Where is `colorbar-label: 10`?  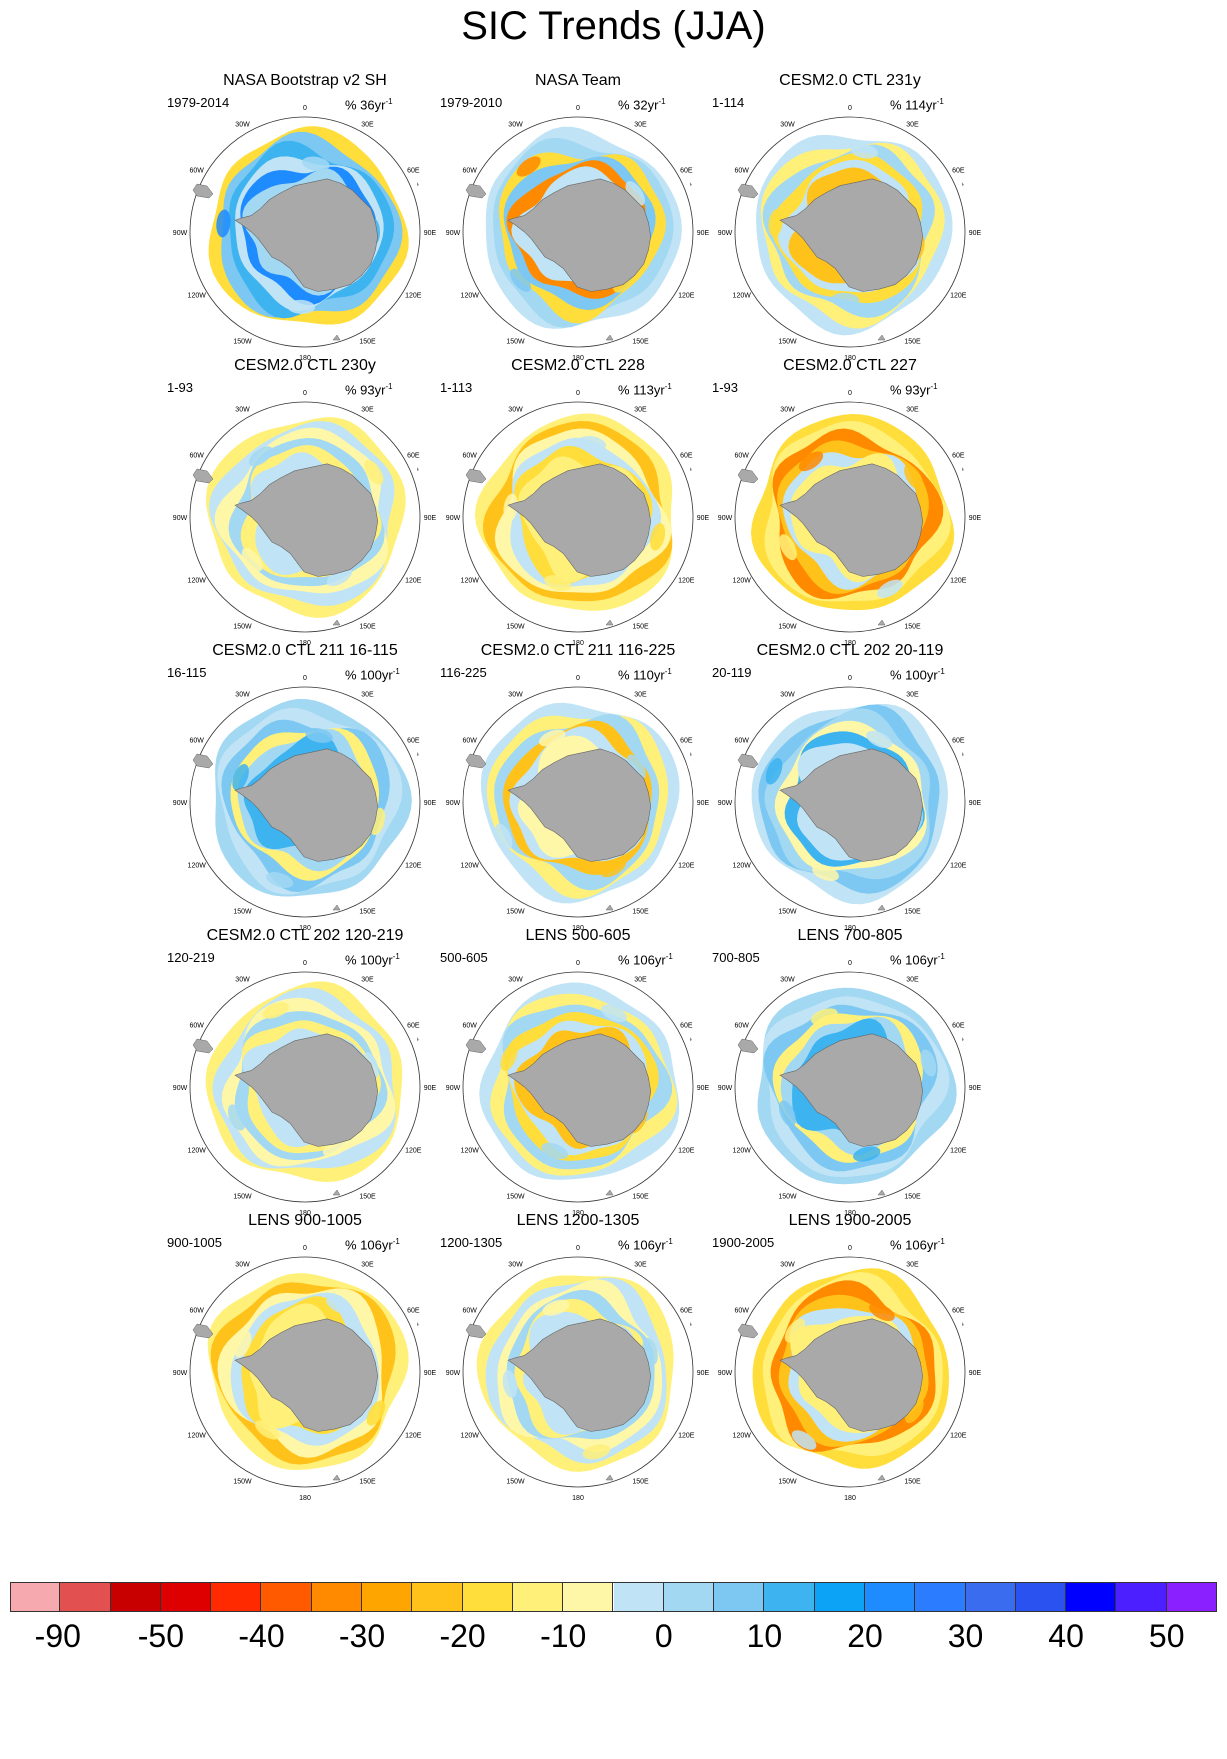 colorbar-label: 10 is located at coordinates (764, 1636).